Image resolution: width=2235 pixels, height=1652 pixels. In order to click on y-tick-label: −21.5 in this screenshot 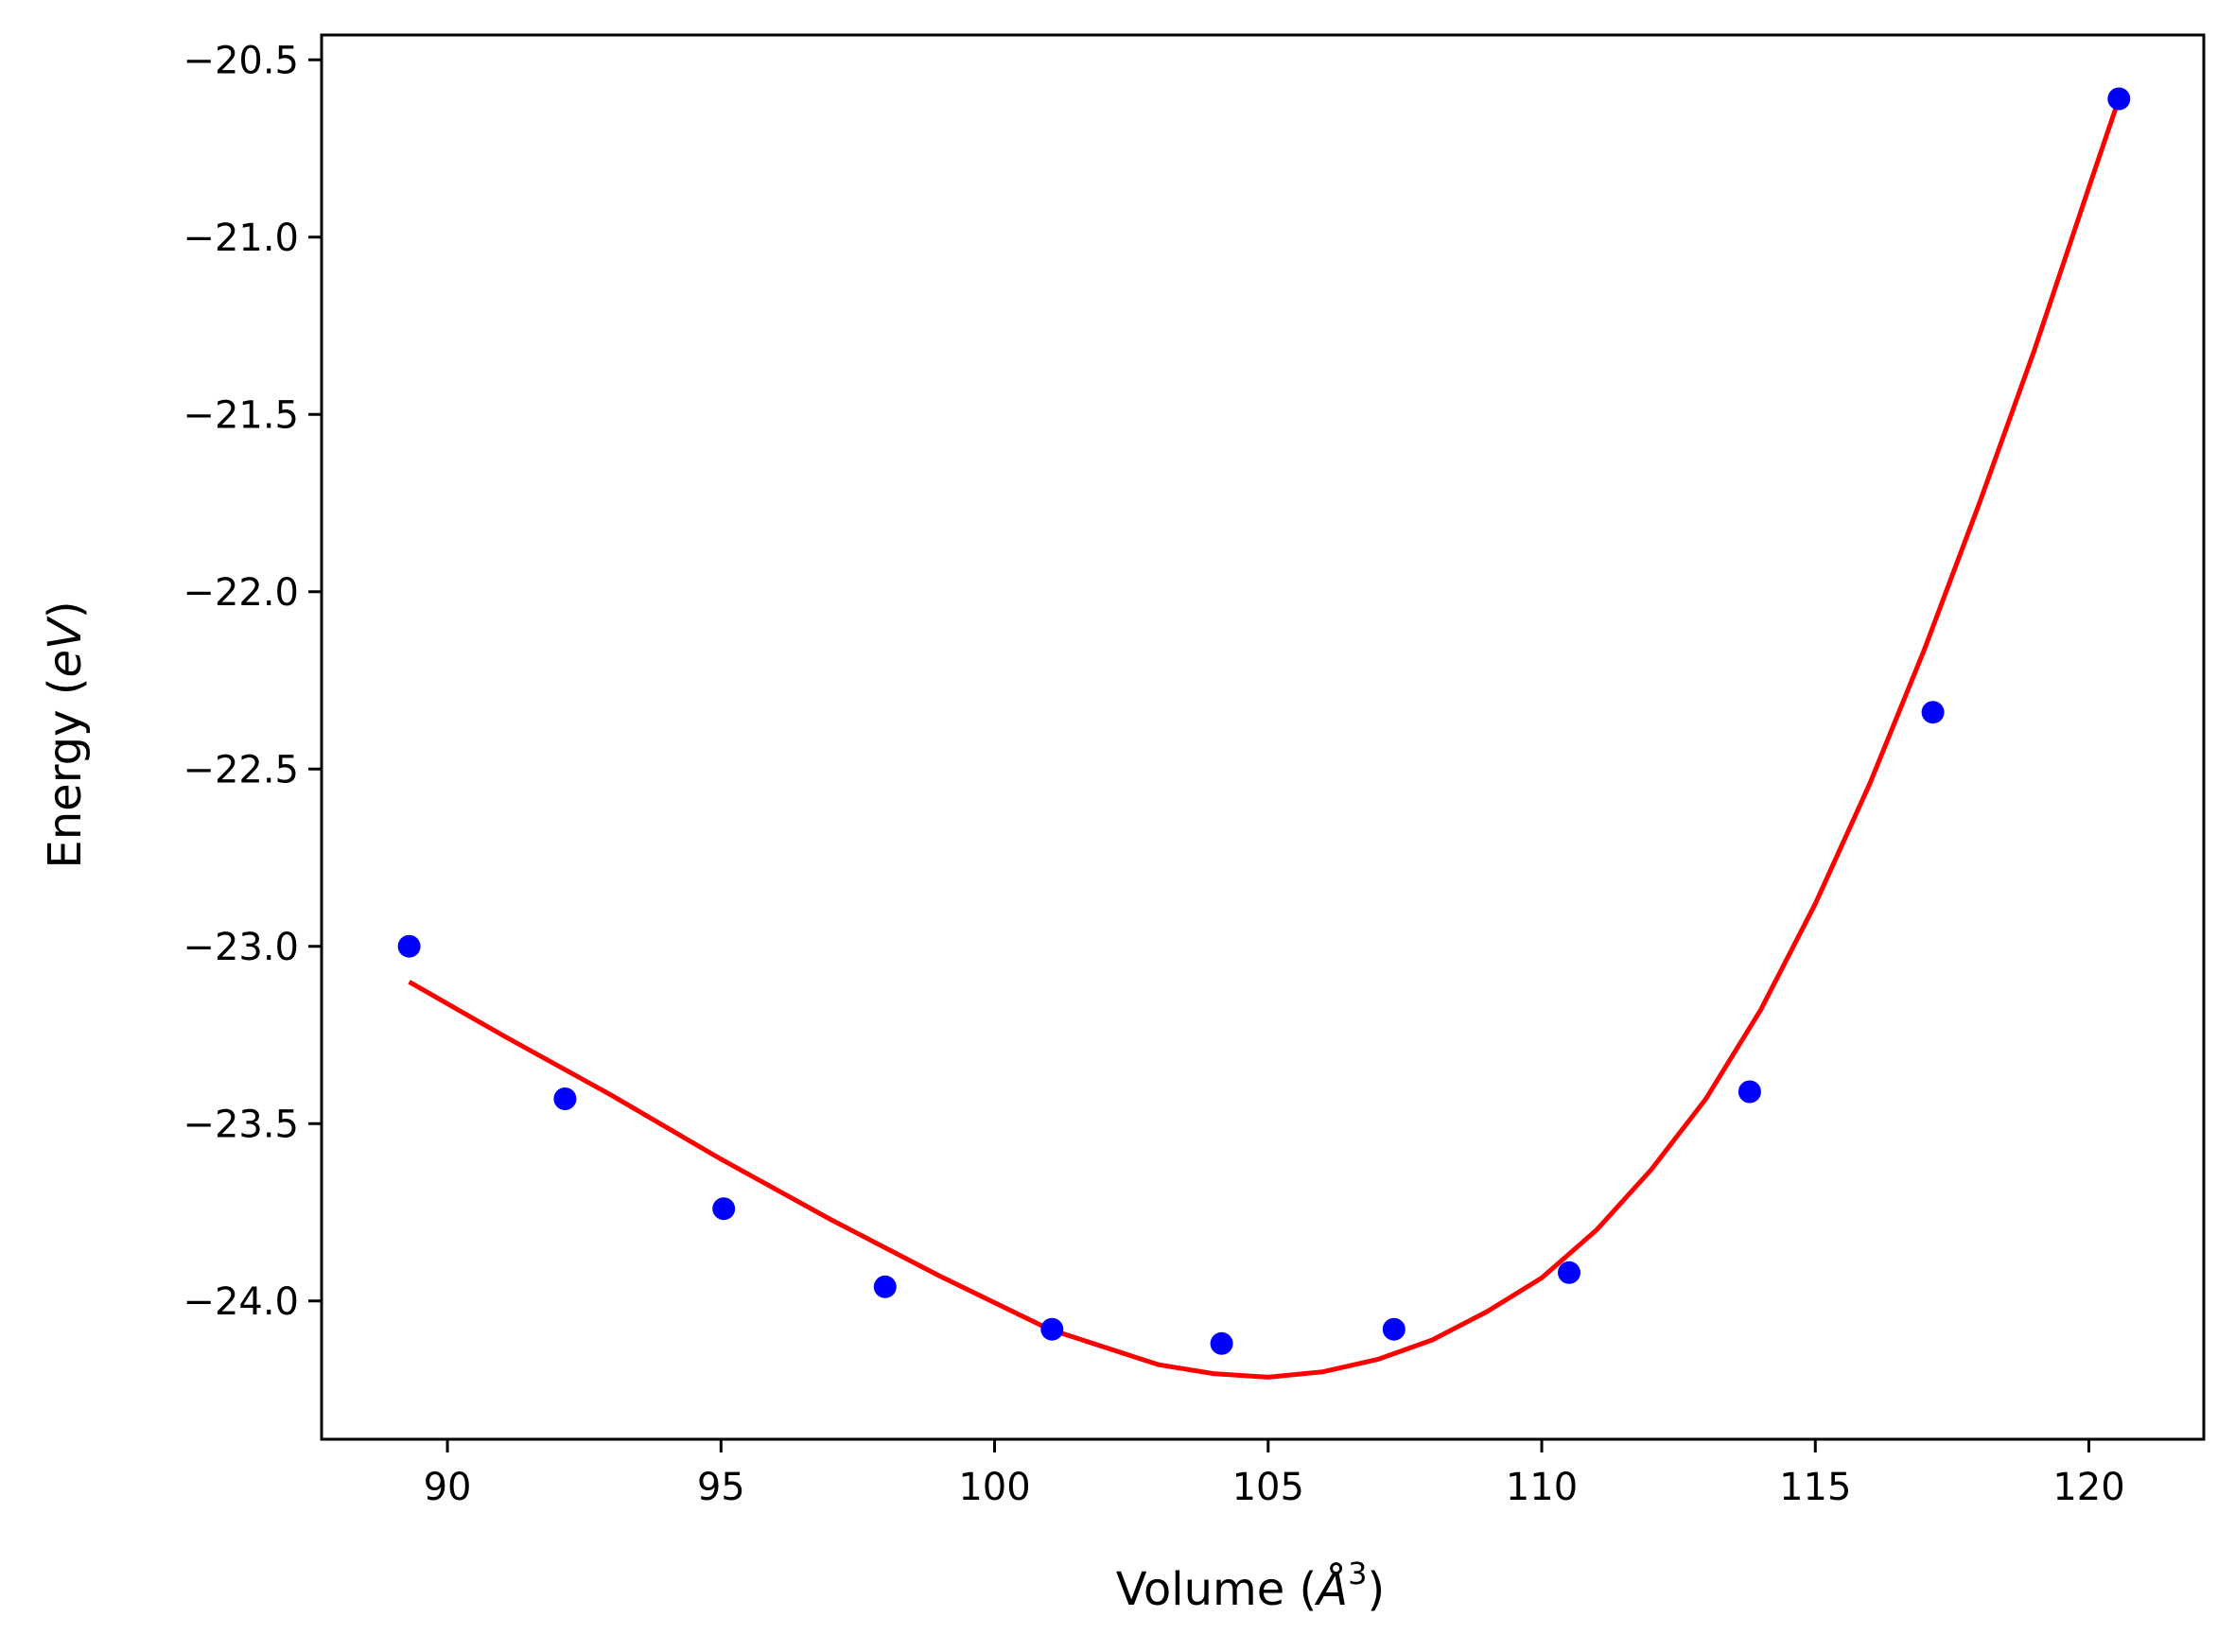, I will do `click(241, 415)`.